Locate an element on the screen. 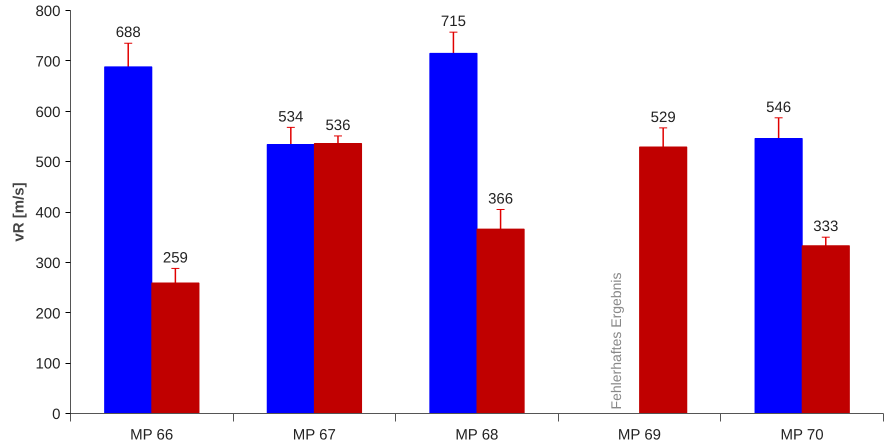 Image resolution: width=893 pixels, height=448 pixels. data-label: 536 is located at coordinates (337, 125).